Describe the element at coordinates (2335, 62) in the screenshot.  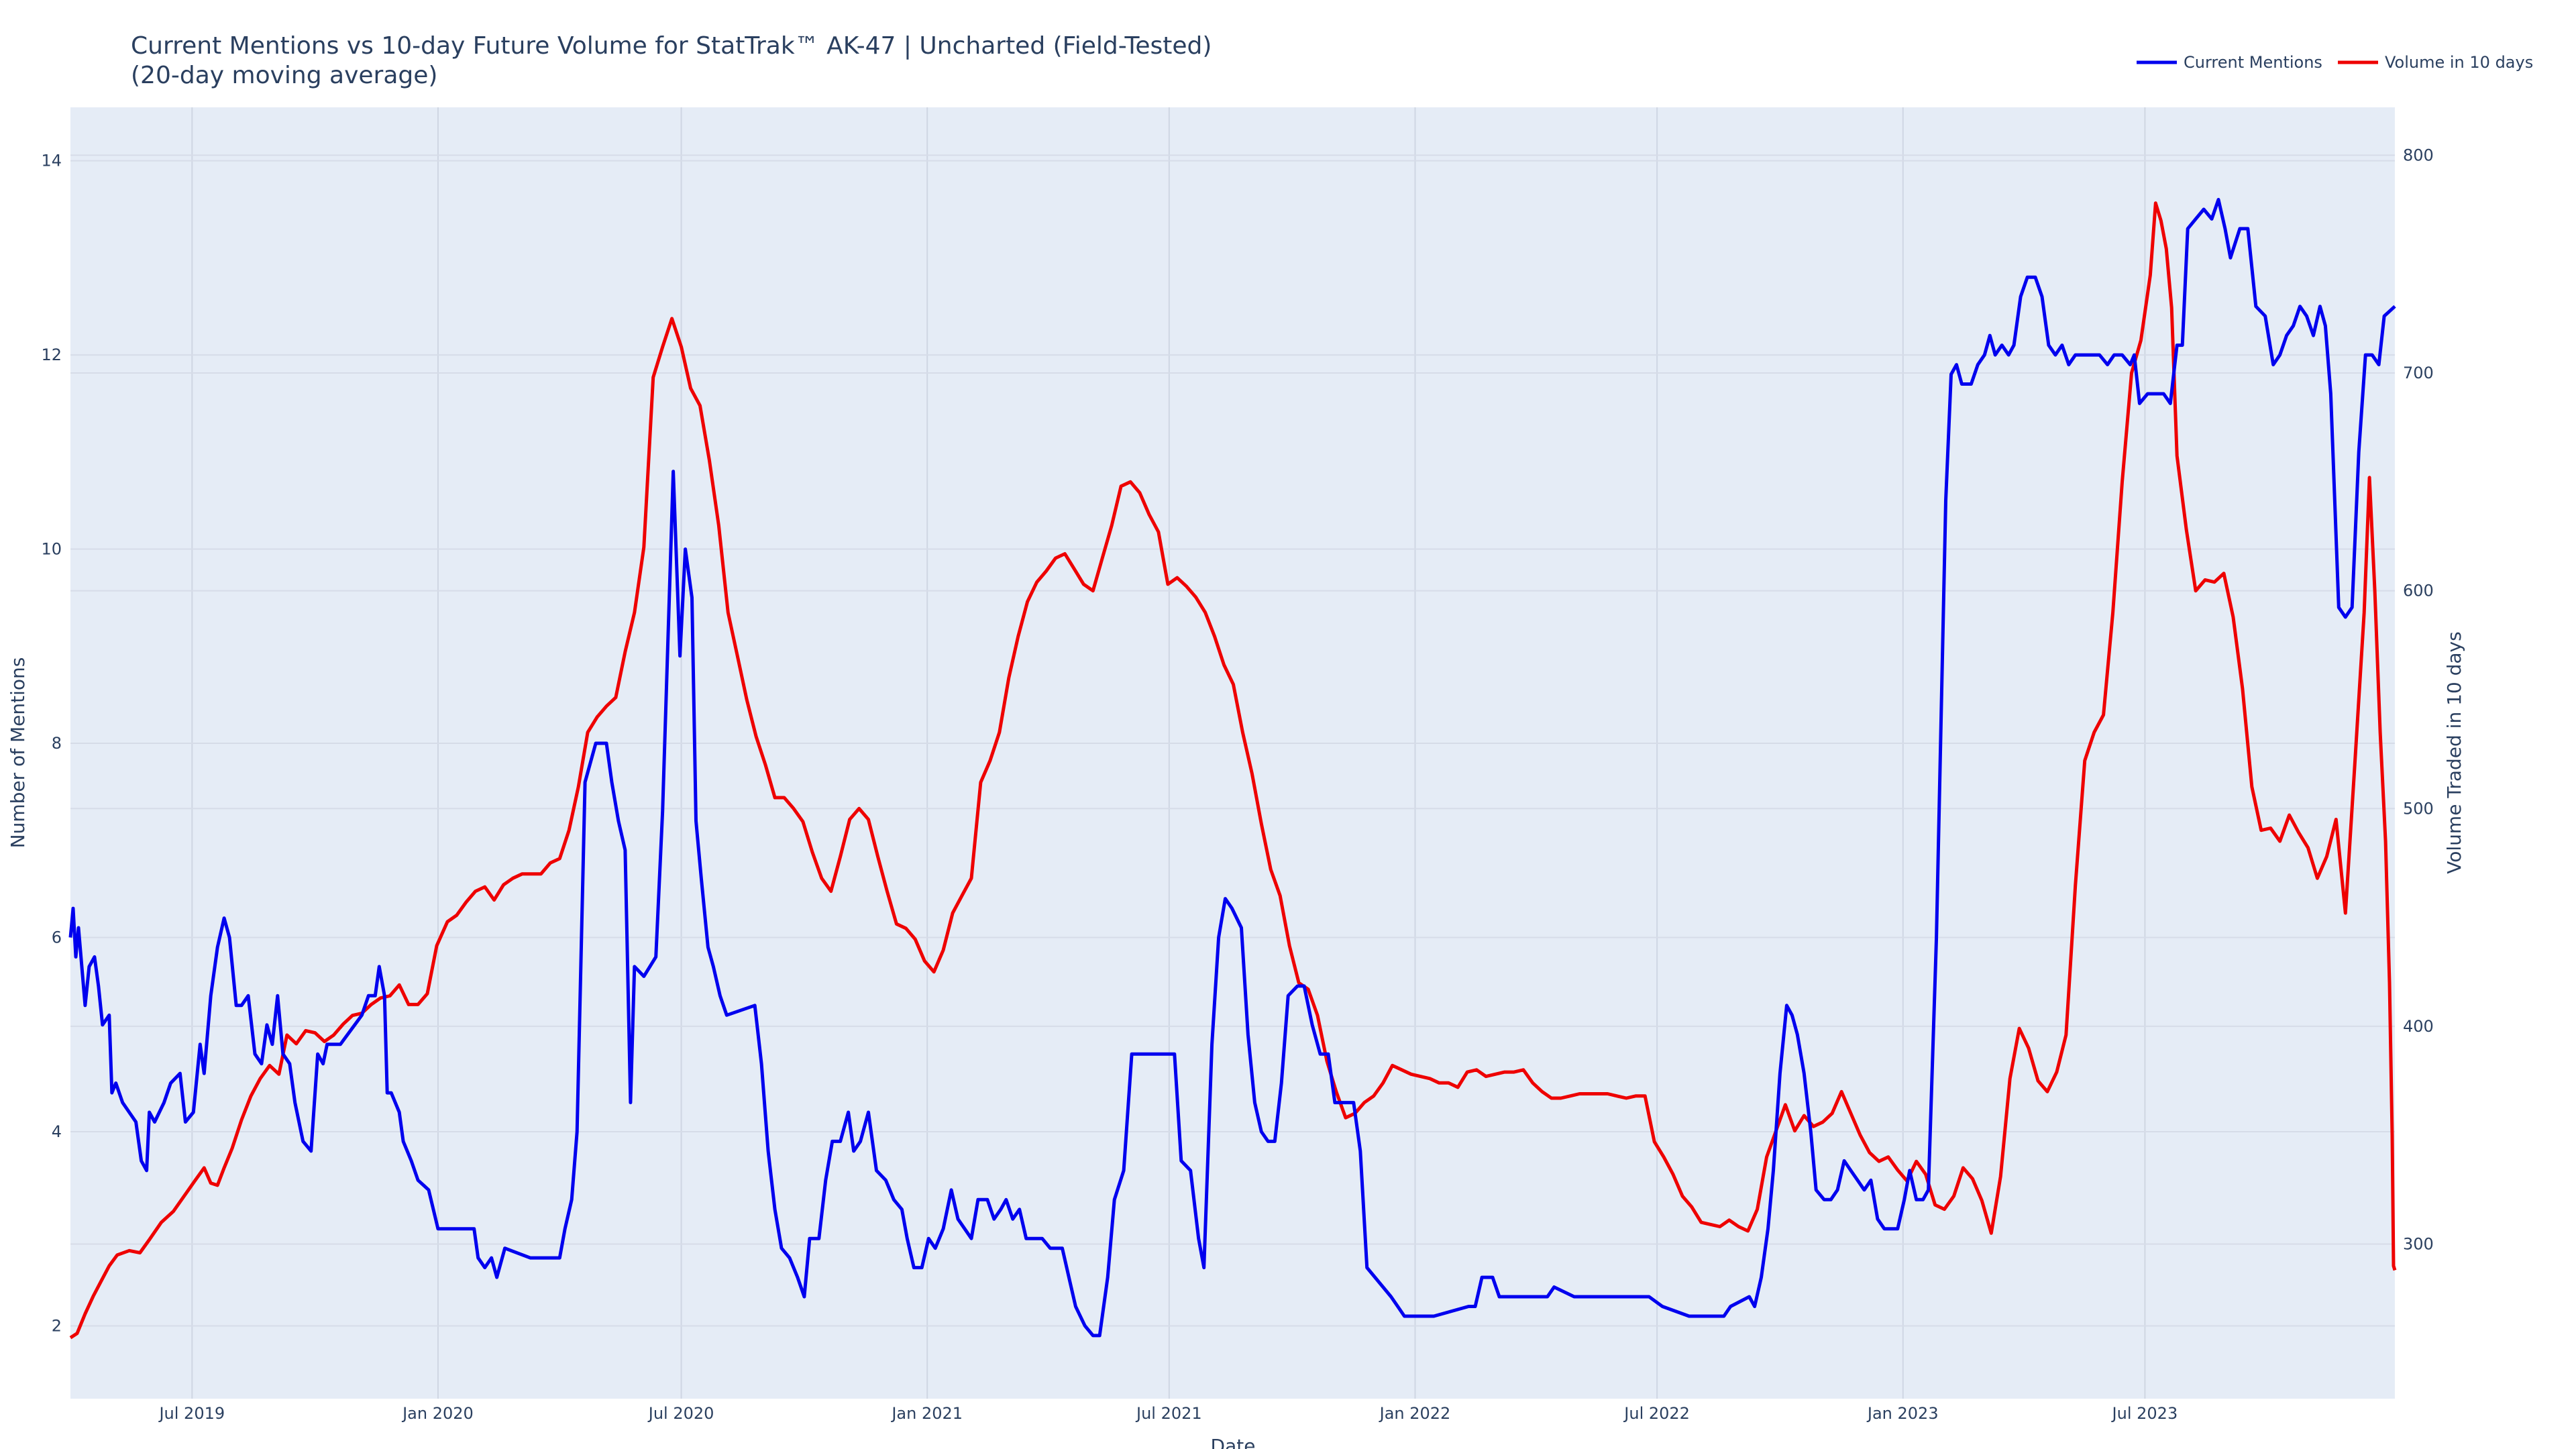
I see `legend: Current Mentions Volume in 10 days` at that location.